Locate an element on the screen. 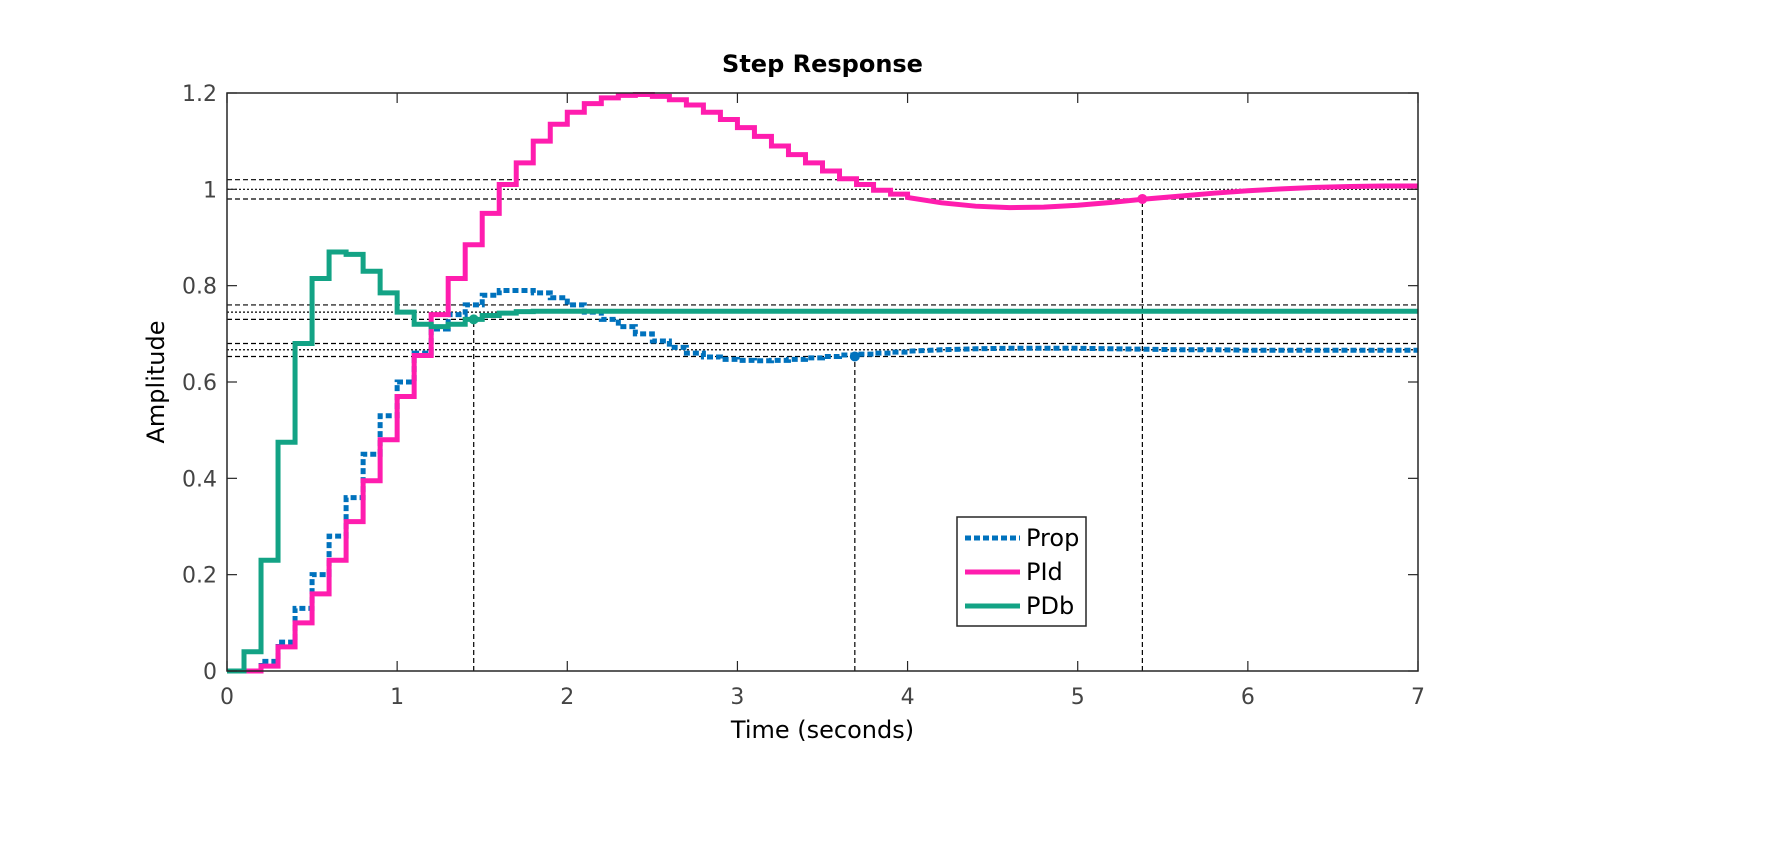  x-tick-label: 2 is located at coordinates (567, 697).